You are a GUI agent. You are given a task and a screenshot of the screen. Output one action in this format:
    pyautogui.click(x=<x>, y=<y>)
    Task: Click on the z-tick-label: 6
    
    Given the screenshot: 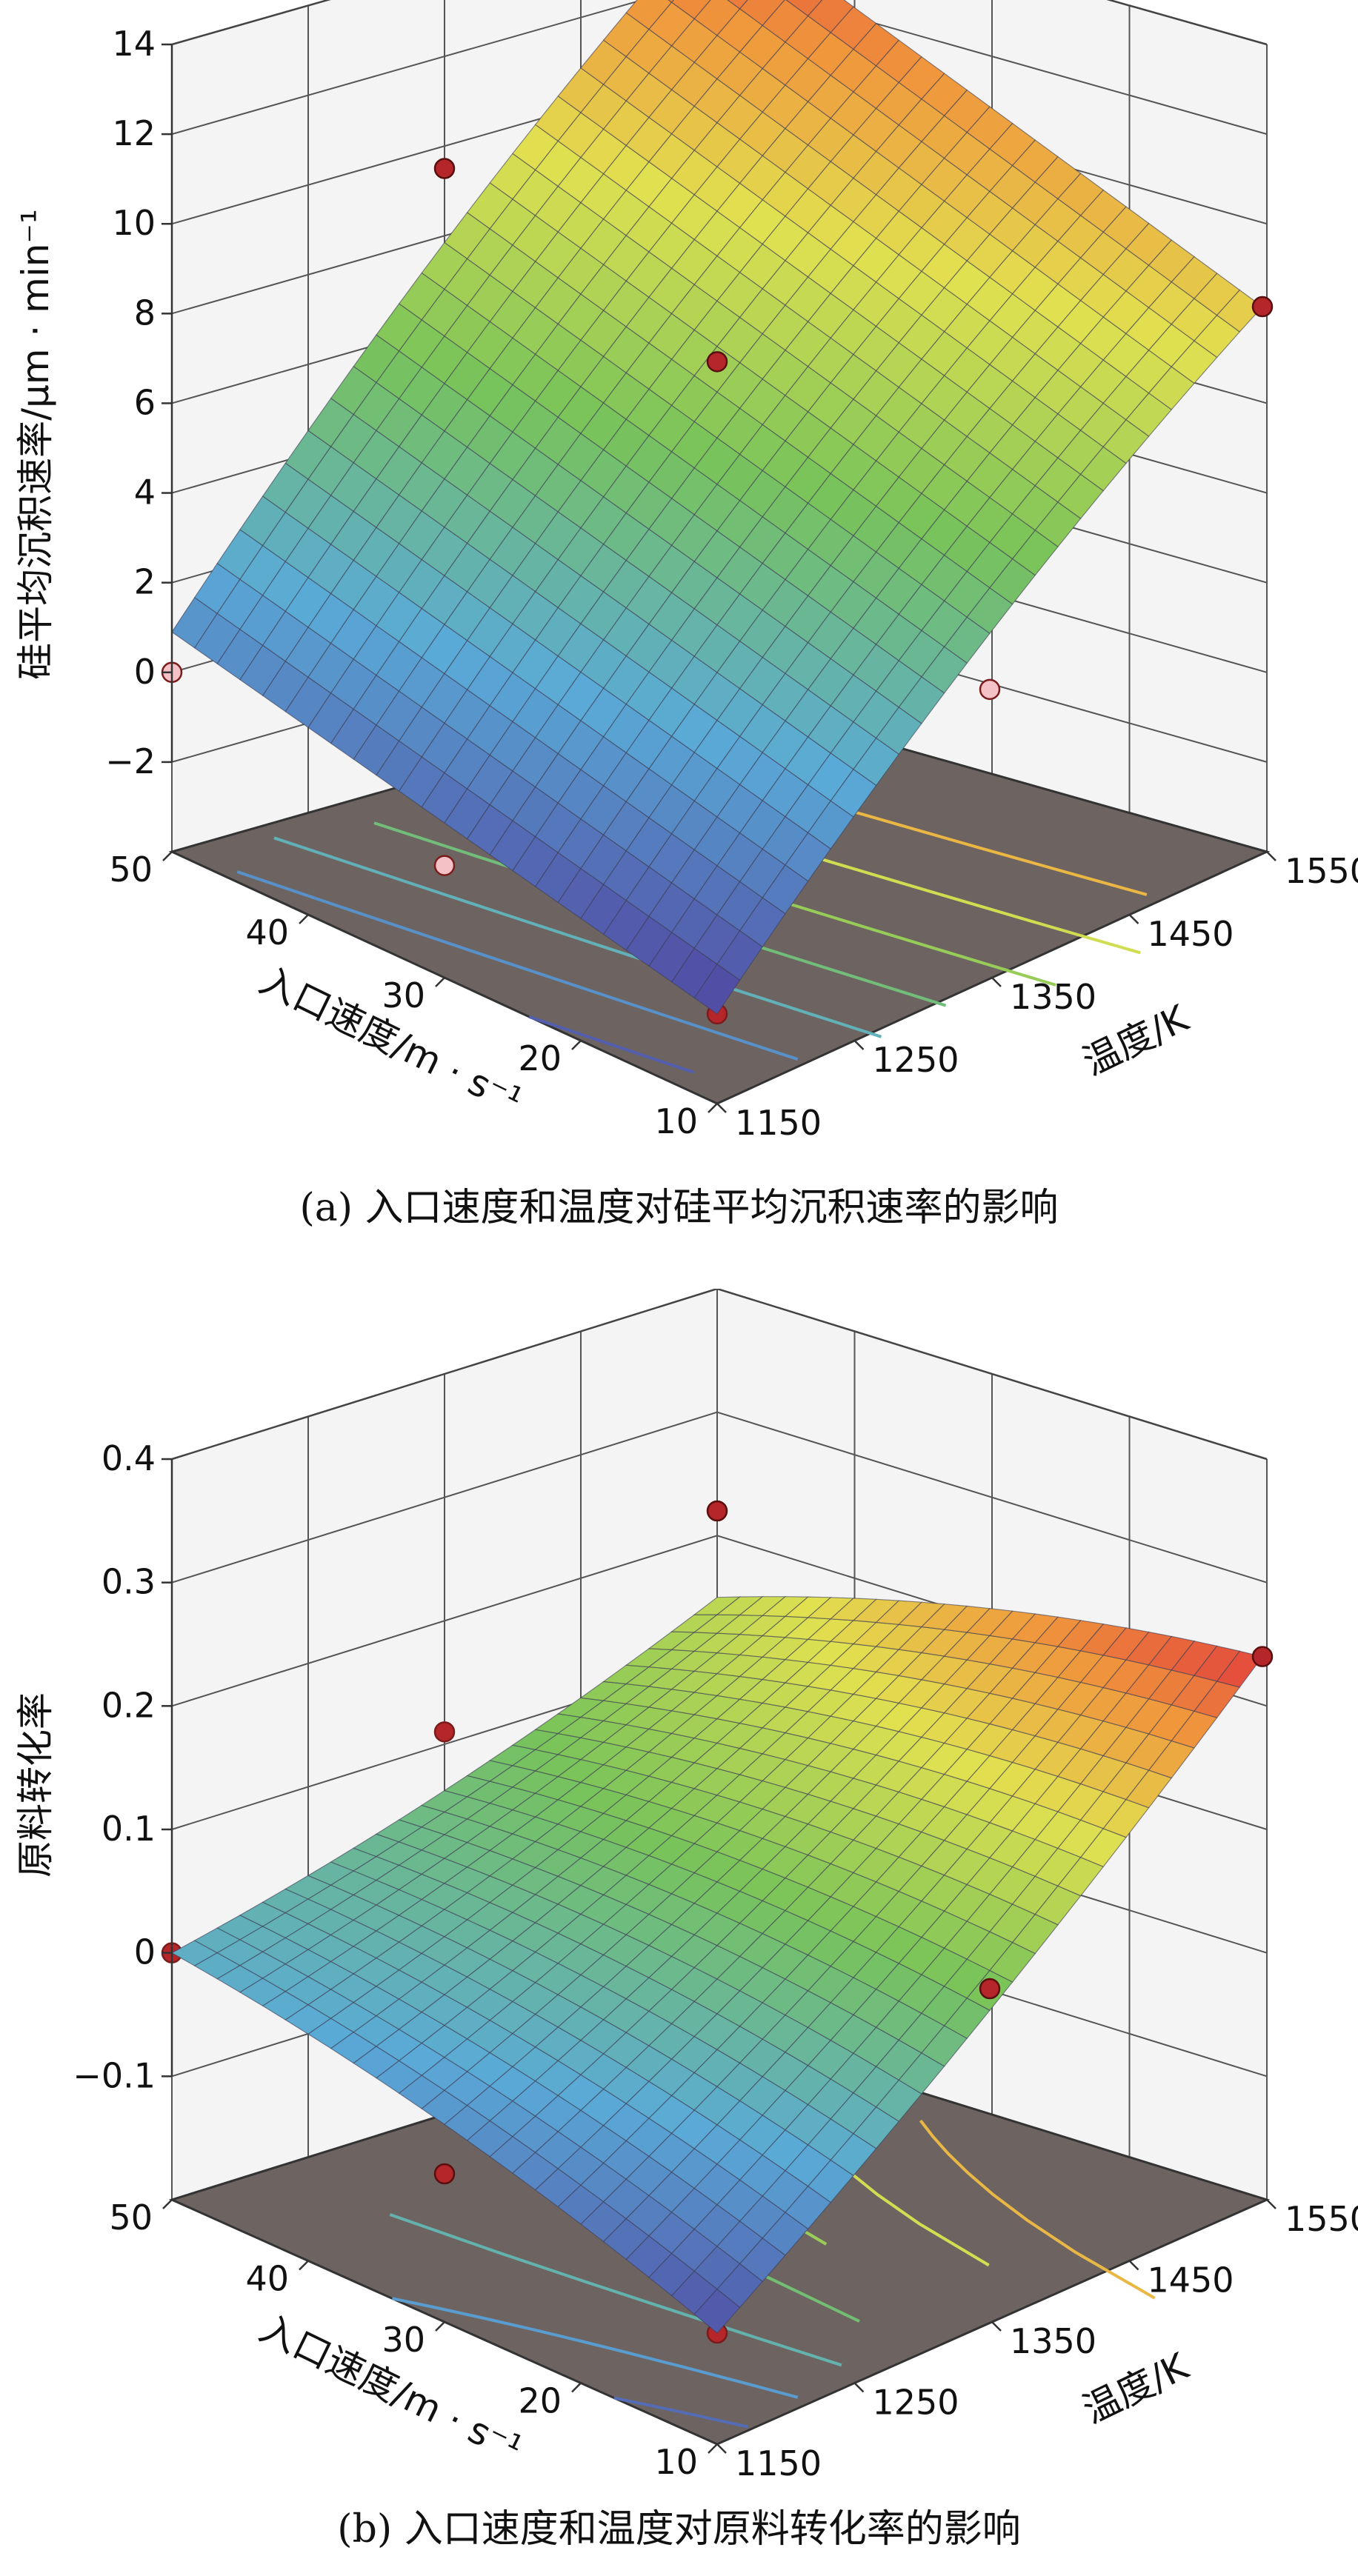 What is the action you would take?
    pyautogui.click(x=145, y=402)
    